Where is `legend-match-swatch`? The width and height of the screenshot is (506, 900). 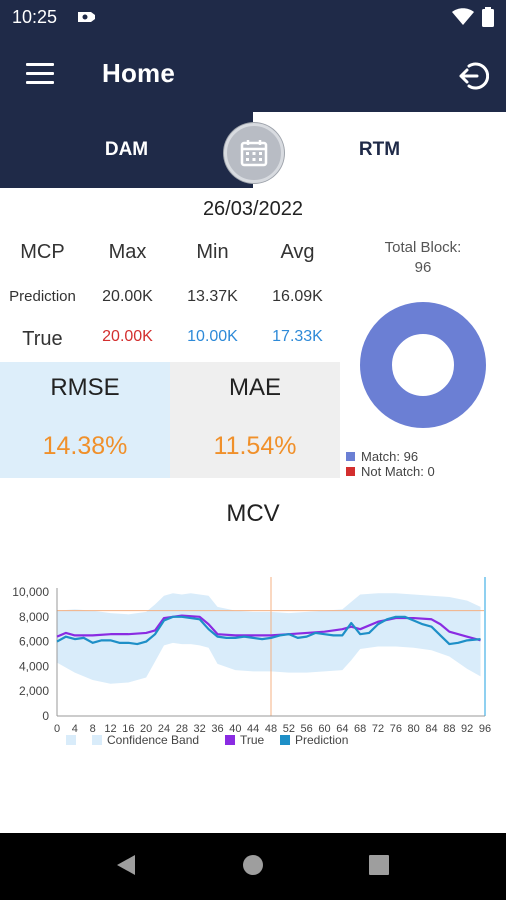 legend-match-swatch is located at coordinates (350, 456).